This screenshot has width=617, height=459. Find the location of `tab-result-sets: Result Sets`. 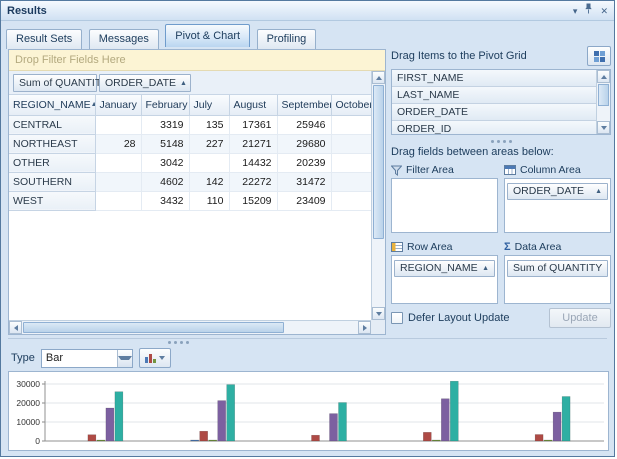

tab-result-sets: Result Sets is located at coordinates (44, 39).